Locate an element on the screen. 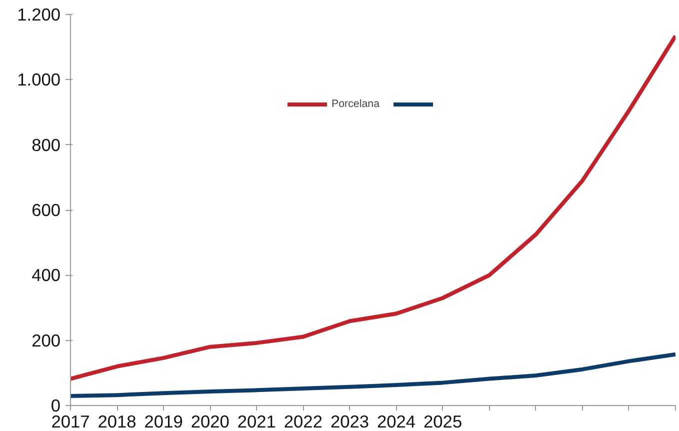  x-tick-label: 2023 is located at coordinates (350, 421).